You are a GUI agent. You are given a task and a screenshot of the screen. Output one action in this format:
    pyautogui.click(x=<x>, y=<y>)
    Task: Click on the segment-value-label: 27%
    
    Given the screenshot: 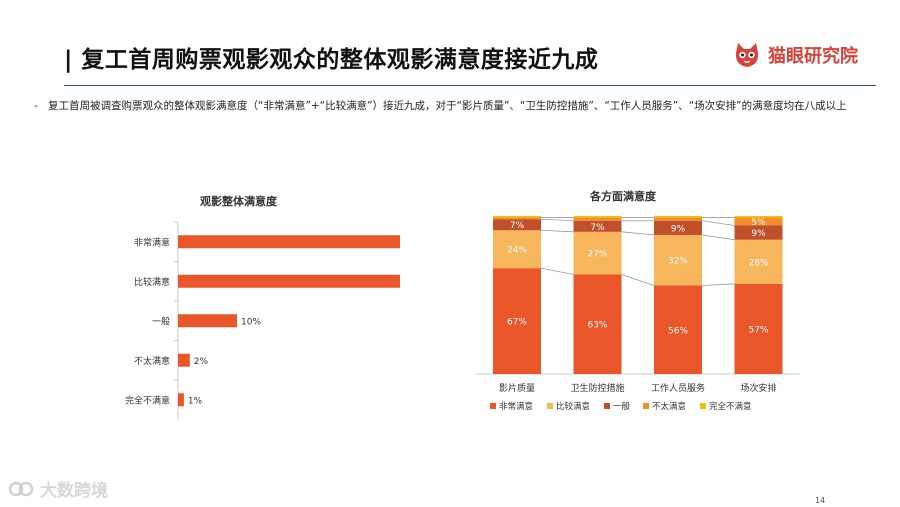 What is the action you would take?
    pyautogui.click(x=597, y=255)
    